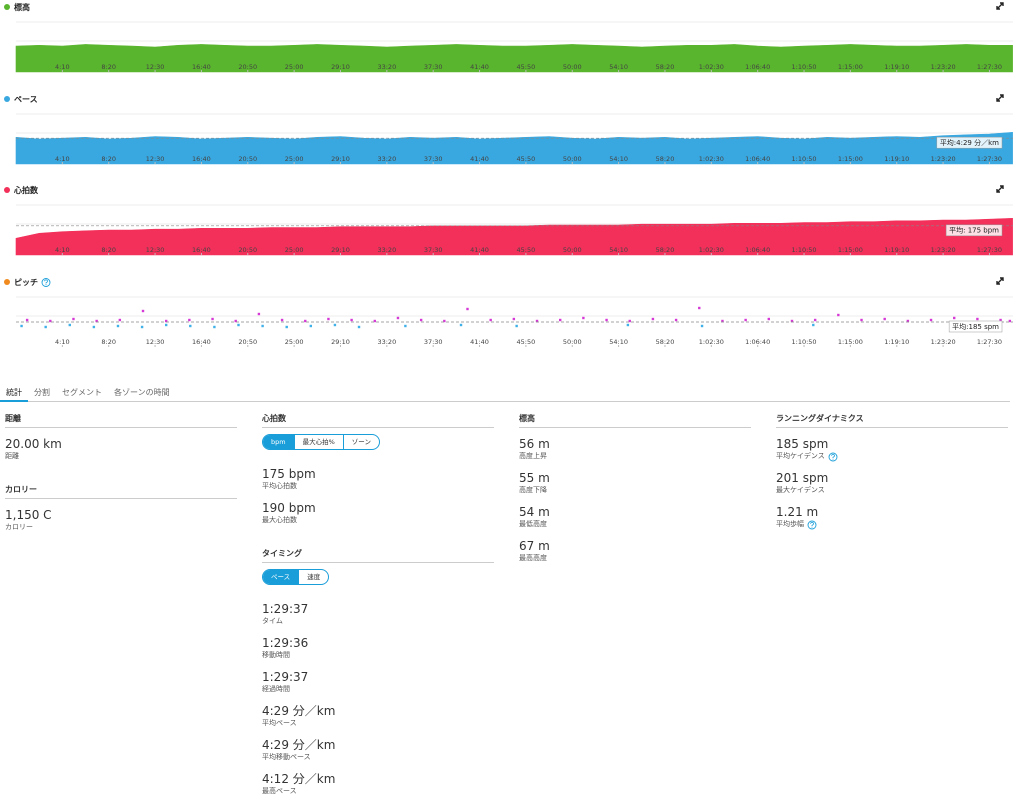 The width and height of the screenshot is (1024, 811). I want to click on help-circle, so click(833, 456).